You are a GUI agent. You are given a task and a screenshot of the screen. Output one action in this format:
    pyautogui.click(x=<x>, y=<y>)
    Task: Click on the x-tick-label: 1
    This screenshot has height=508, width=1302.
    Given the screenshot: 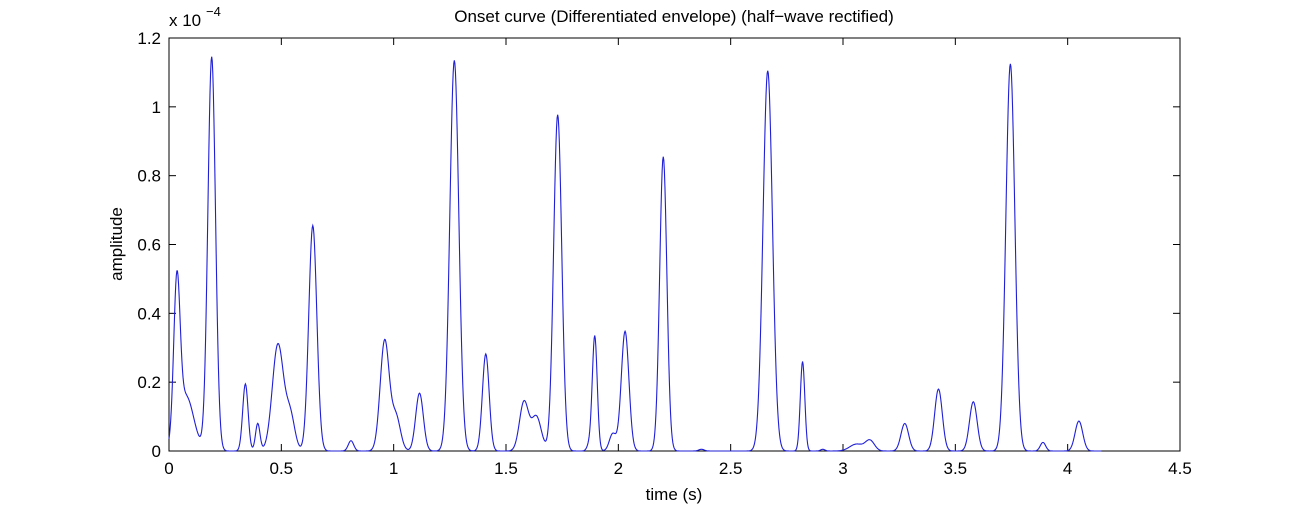 What is the action you would take?
    pyautogui.click(x=393, y=468)
    